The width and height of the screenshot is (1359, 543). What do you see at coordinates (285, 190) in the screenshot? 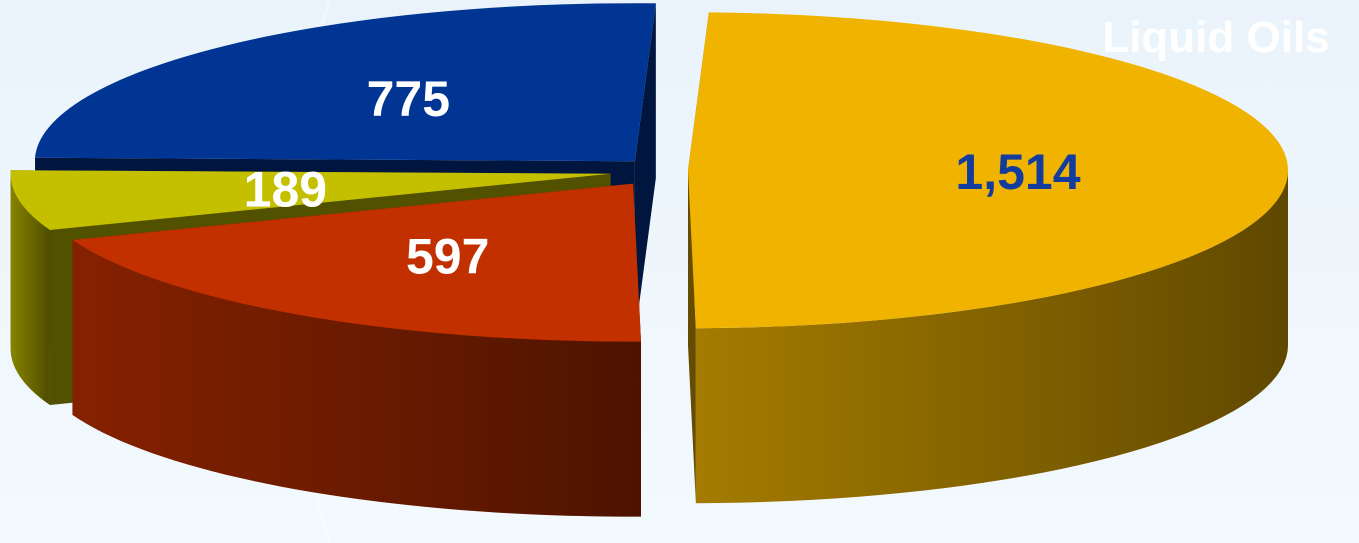
I see `slice-value-label: 189` at bounding box center [285, 190].